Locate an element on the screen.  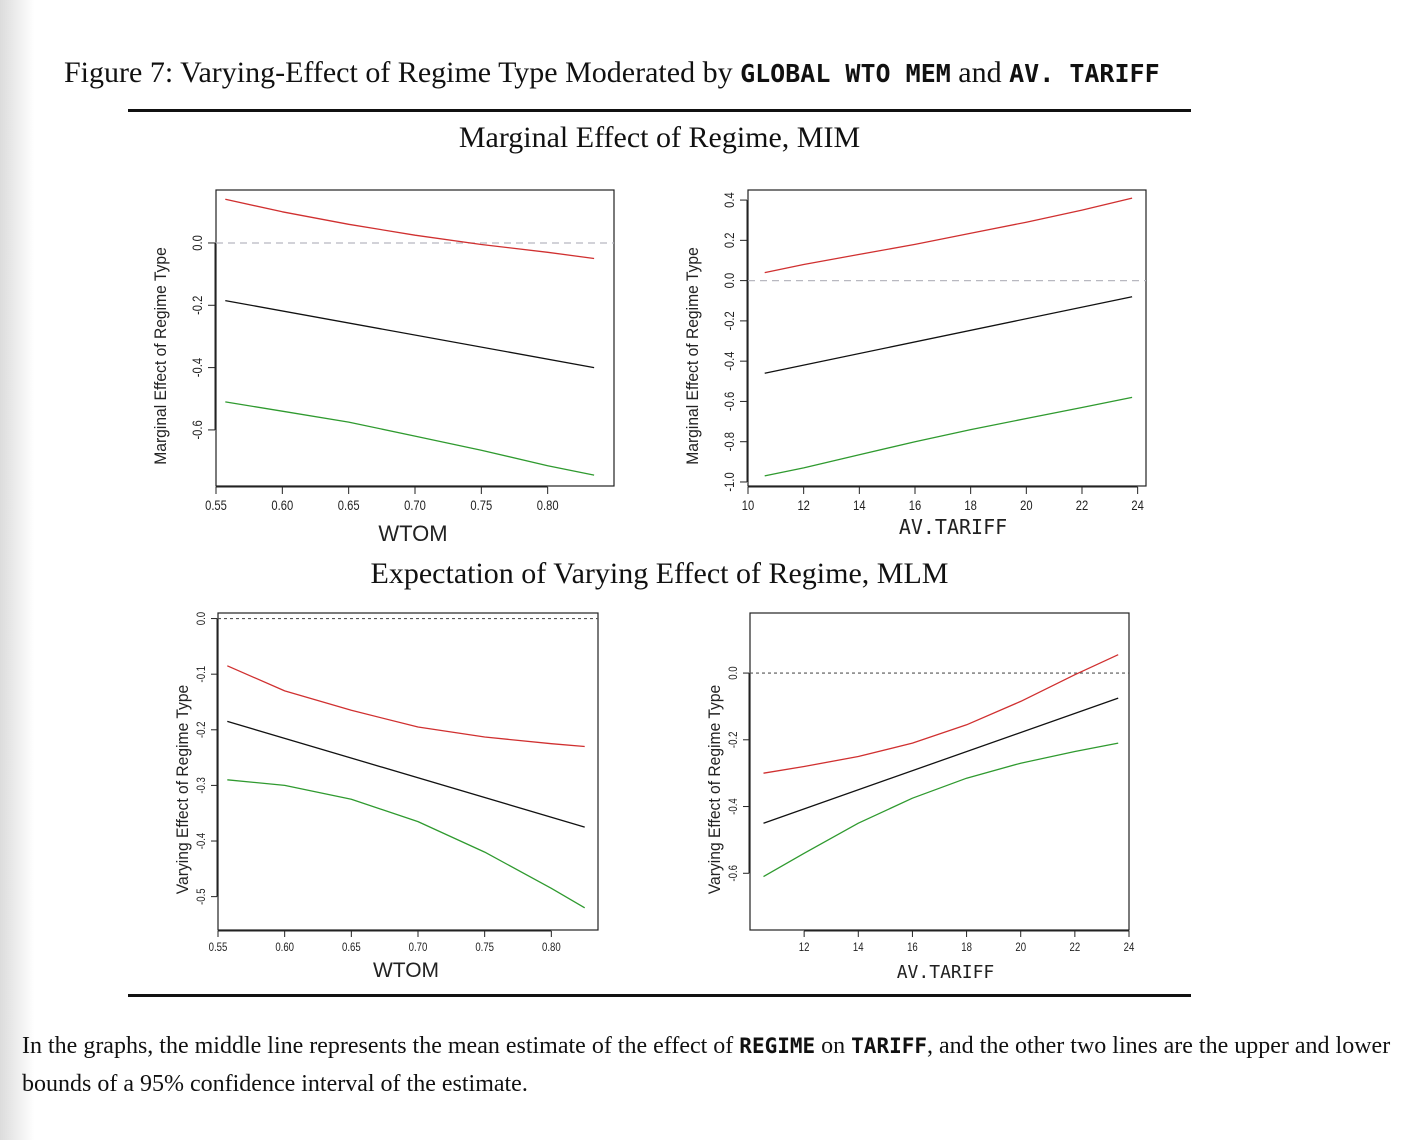
plot2-y-tick-label: -0.4 is located at coordinates (729, 361).